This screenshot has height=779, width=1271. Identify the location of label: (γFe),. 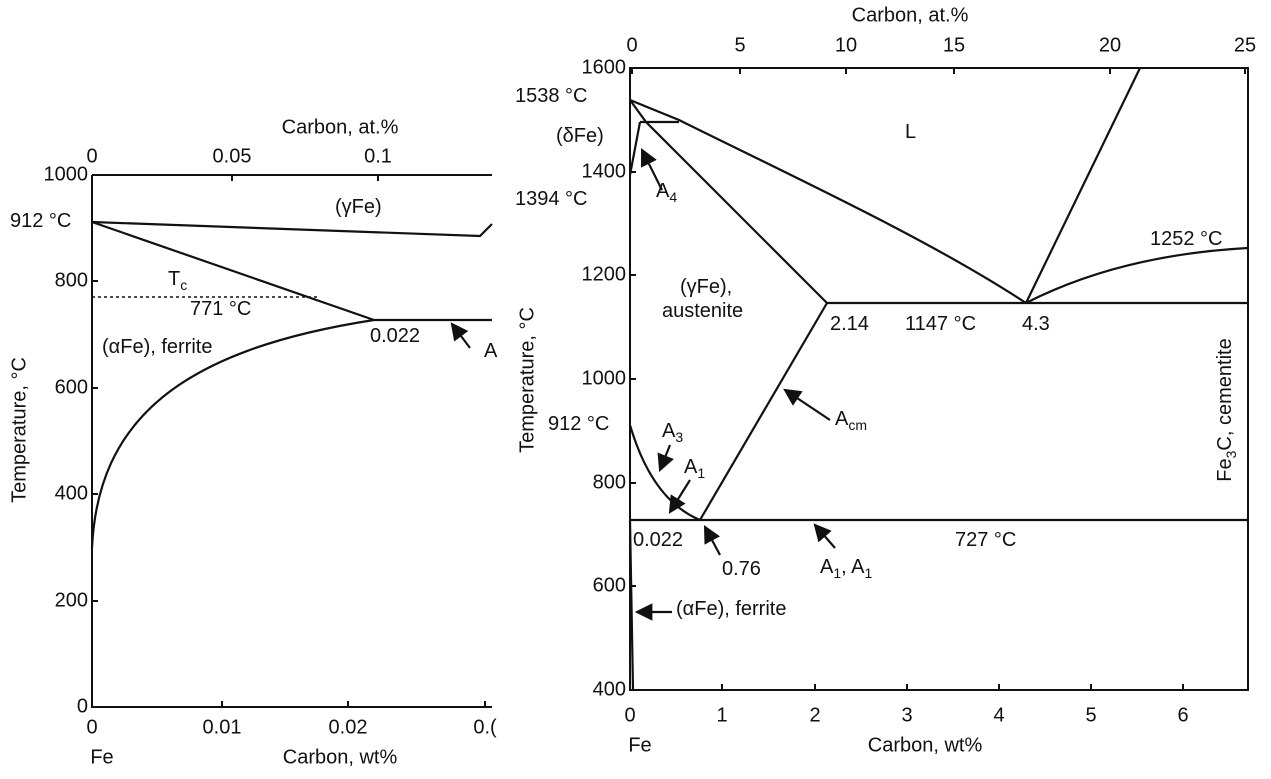
(706, 287).